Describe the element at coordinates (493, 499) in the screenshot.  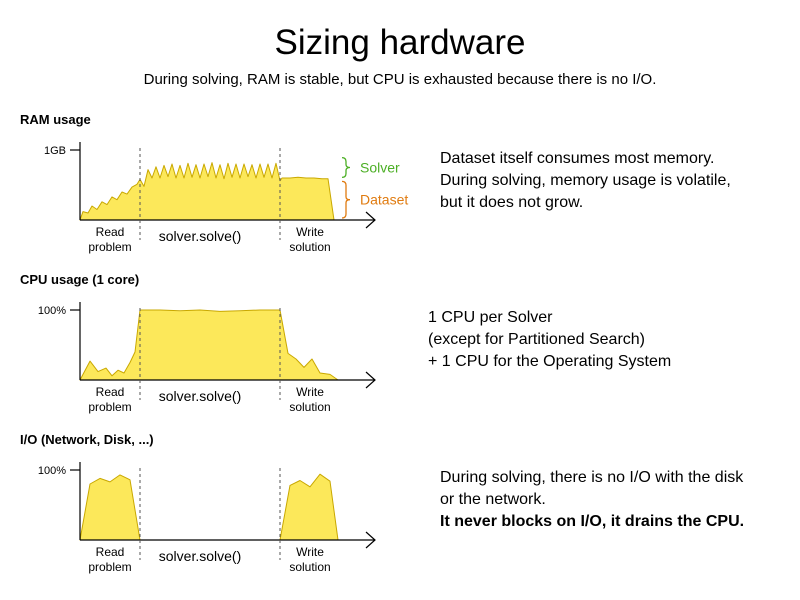
I see `io-note-line: or the network.` at that location.